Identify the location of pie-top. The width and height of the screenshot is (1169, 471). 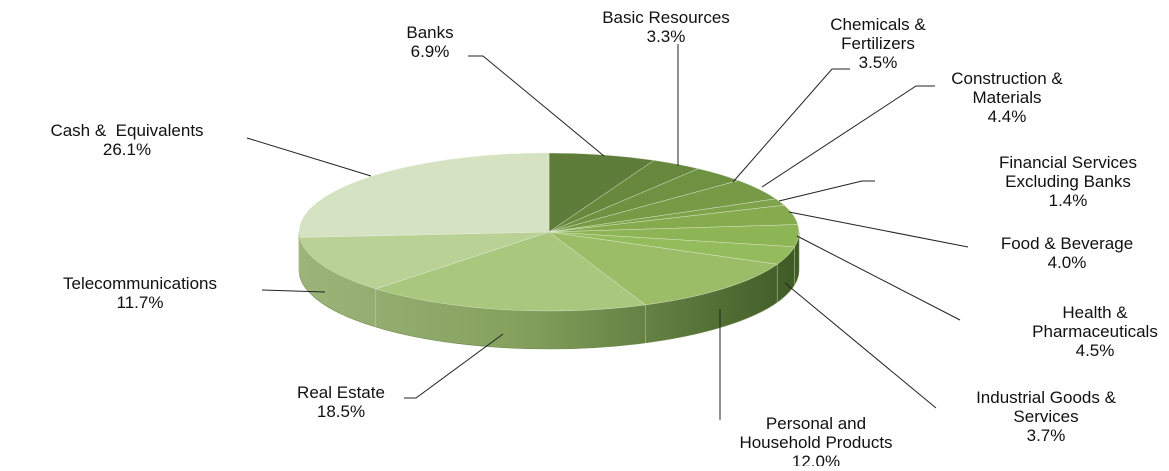
(549, 232).